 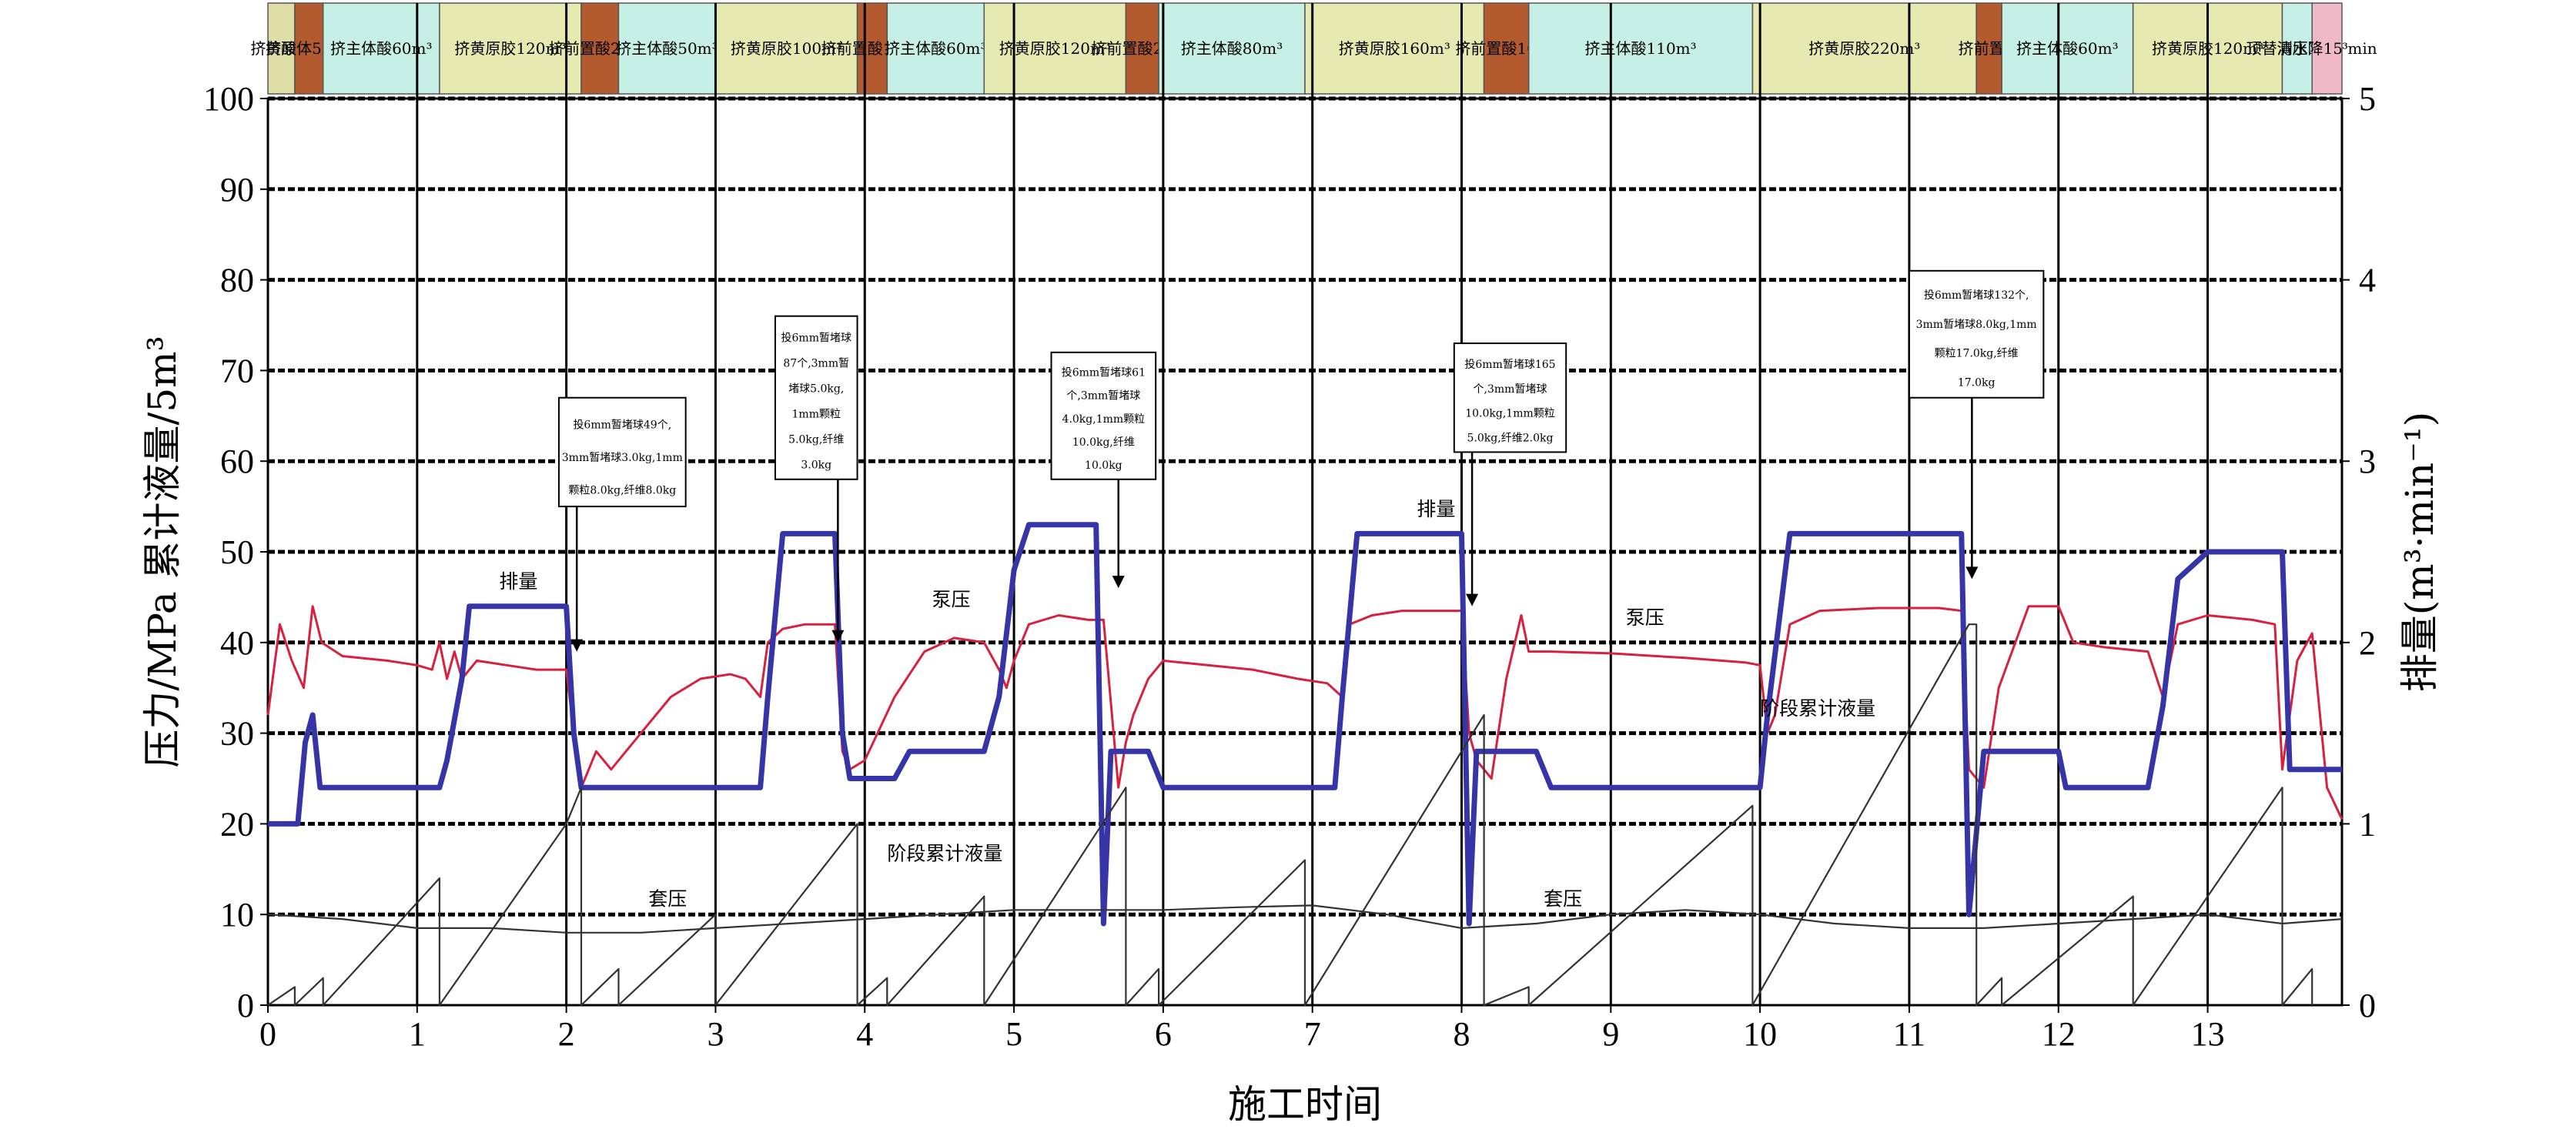 What do you see at coordinates (816, 389) in the screenshot?
I see `annotation-line: 堵球5.0kg,` at bounding box center [816, 389].